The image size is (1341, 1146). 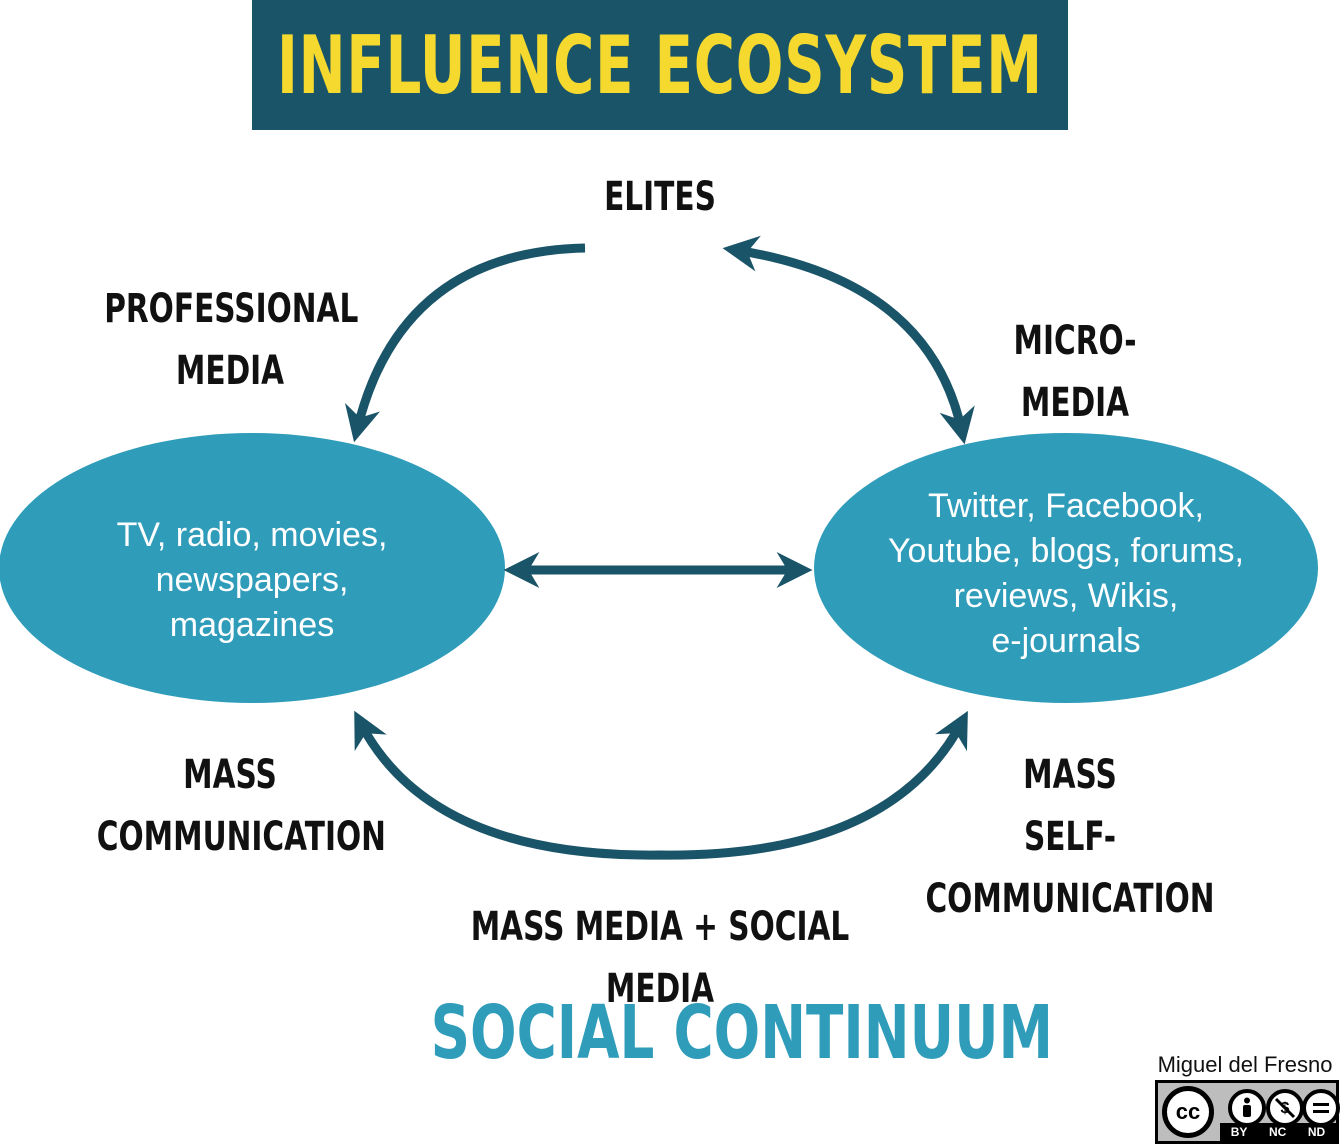 I want to click on mass-media-examples: TV, radio, movies, newspapers, magazines, so click(x=252, y=580).